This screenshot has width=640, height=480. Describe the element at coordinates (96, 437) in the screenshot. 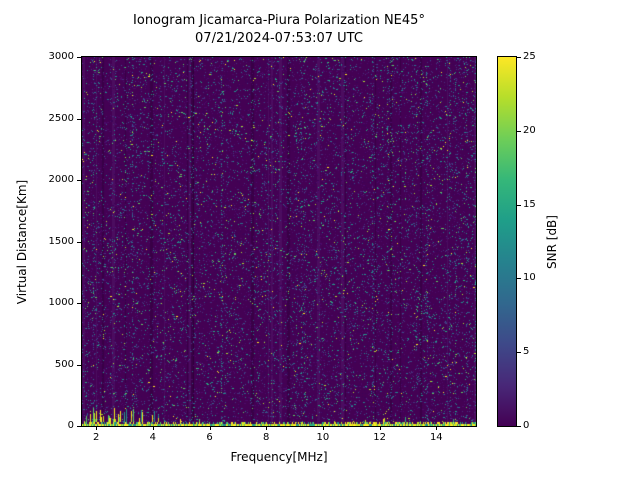

I see `x-tick-label: 2` at that location.